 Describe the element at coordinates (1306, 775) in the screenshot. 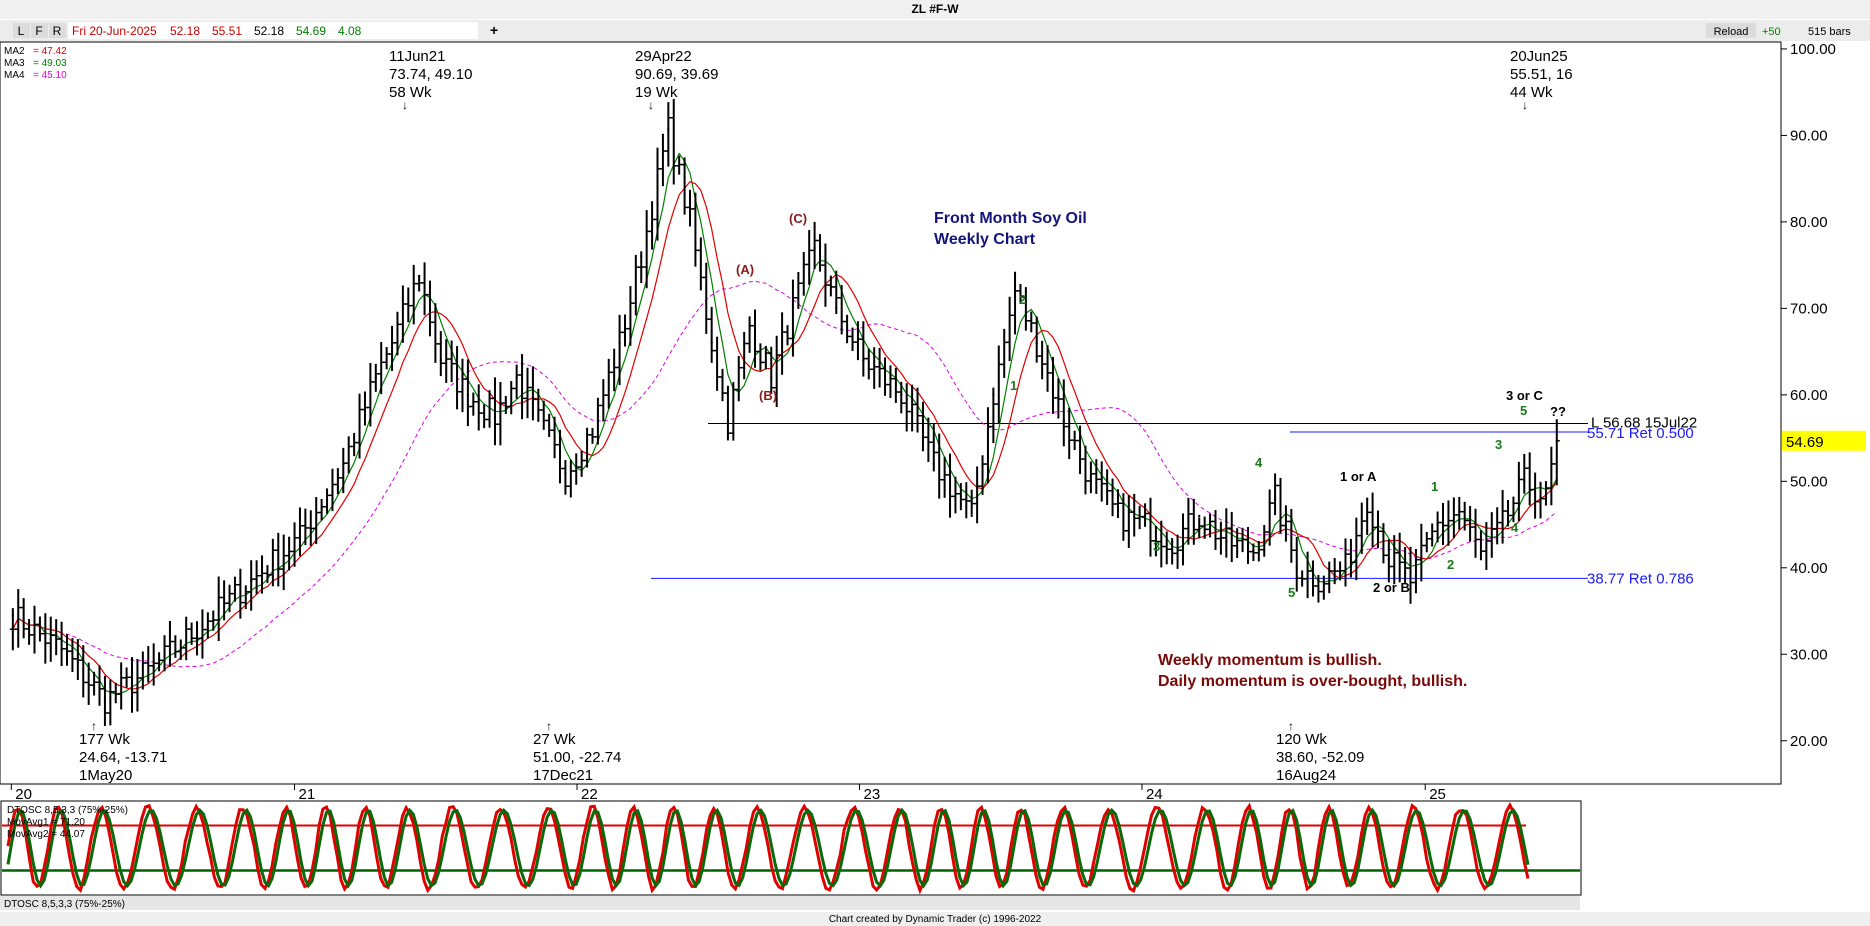

I see `pivot-low-2024-date: 16Aug24` at that location.